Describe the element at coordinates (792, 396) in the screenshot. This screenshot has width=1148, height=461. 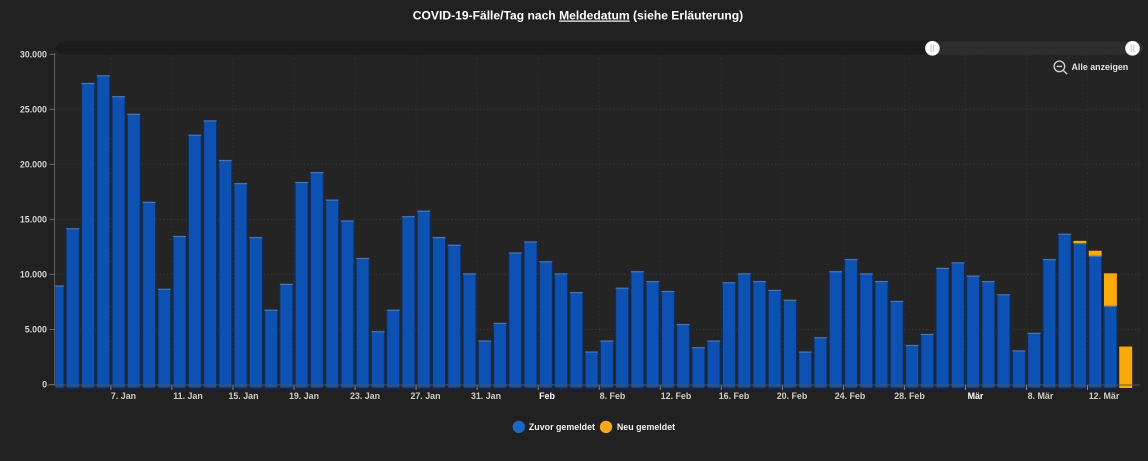
I see `svg-text: 20. Feb` at that location.